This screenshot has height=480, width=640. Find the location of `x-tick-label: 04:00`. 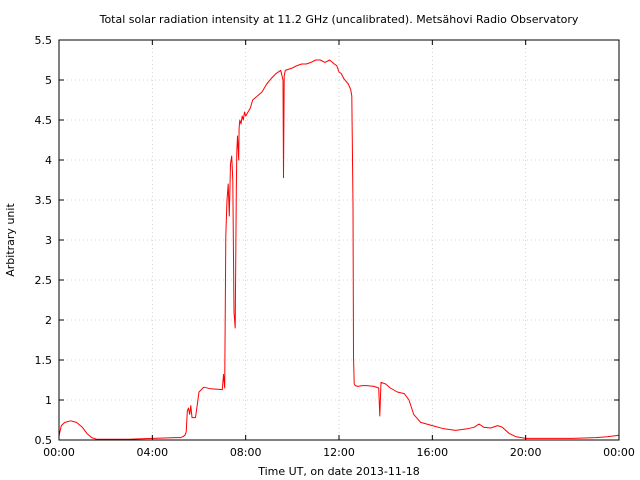

x-tick-label: 04:00 is located at coordinates (152, 452).